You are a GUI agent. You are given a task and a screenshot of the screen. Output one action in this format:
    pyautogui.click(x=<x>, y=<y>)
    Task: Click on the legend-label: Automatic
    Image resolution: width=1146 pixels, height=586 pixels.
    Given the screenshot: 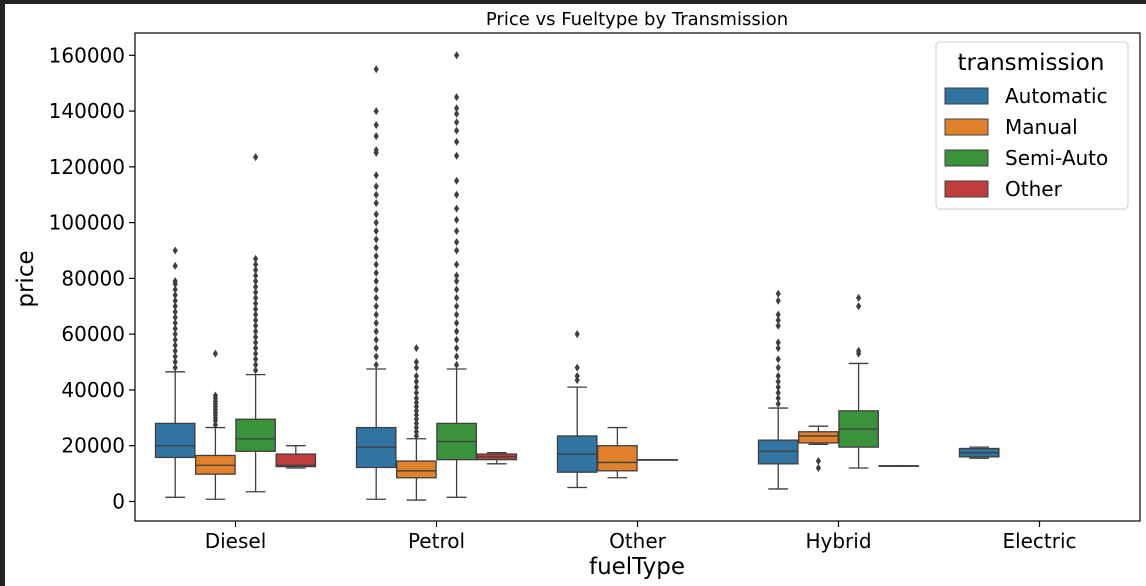 What is the action you would take?
    pyautogui.click(x=1056, y=96)
    